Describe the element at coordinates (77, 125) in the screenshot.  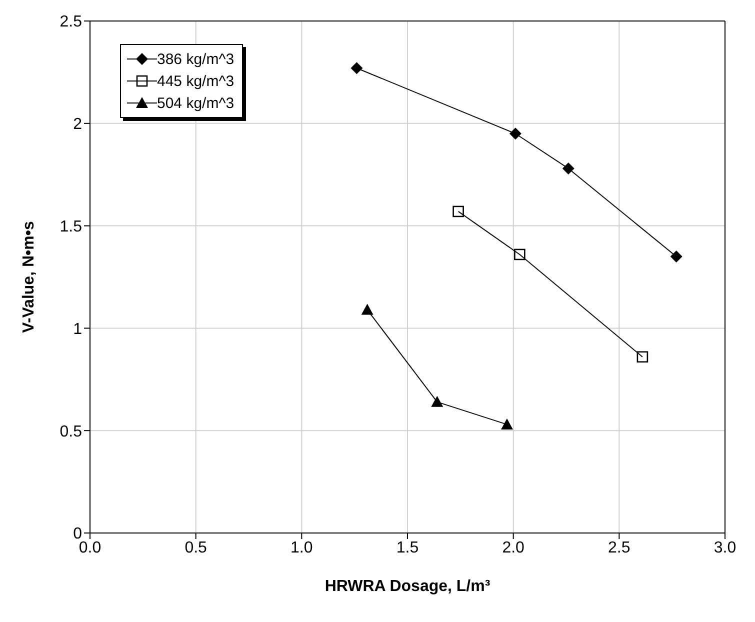
I see `y-tick-label: 2` at that location.